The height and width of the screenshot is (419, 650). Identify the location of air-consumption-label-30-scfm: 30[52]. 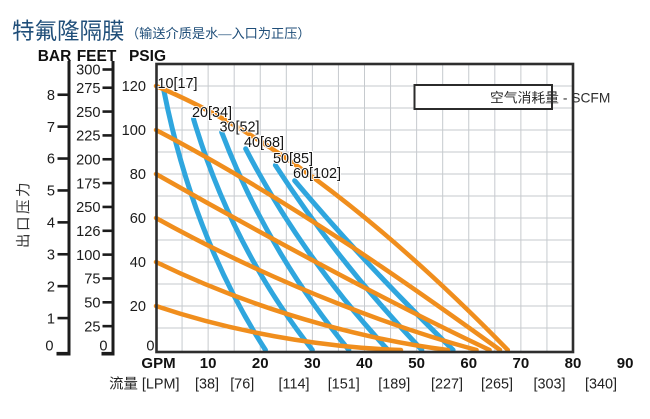
(240, 127).